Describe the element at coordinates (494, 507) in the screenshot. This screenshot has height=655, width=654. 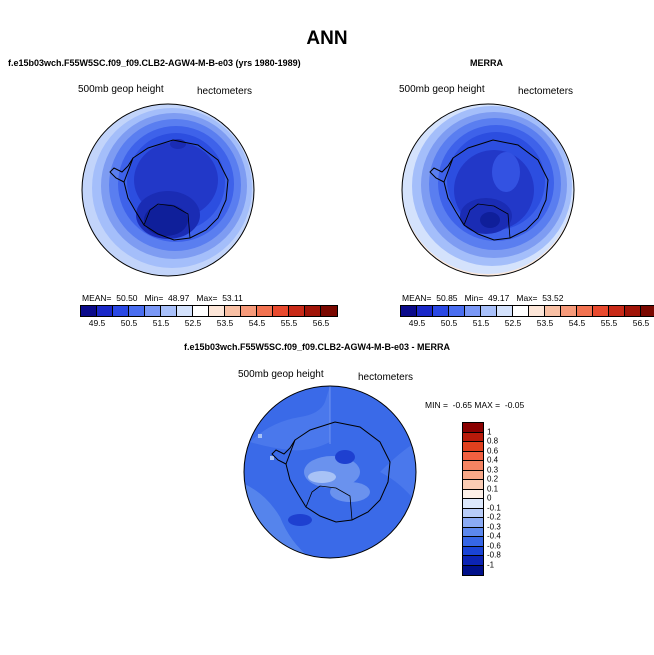
I see `colorbar-tick-label: -0.1` at that location.